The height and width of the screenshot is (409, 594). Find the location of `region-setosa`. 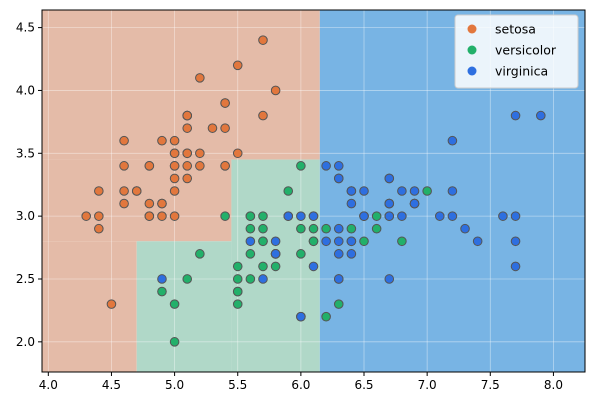

region-setosa is located at coordinates (89, 306).